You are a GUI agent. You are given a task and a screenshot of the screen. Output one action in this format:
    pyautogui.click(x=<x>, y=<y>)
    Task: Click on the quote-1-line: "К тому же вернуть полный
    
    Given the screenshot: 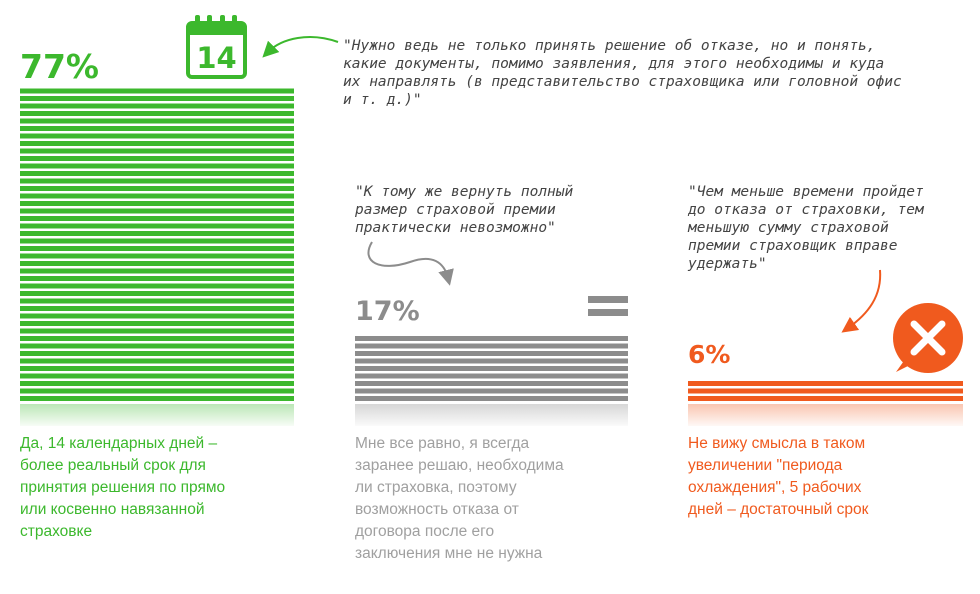 What is the action you would take?
    pyautogui.click(x=464, y=192)
    